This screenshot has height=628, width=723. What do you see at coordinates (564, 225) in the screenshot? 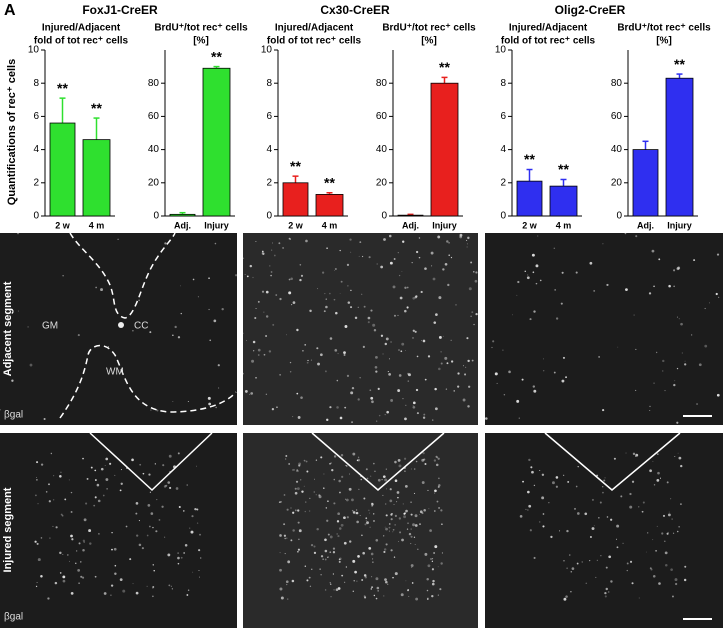
I see `x-tick-label: 4 m` at bounding box center [564, 225].